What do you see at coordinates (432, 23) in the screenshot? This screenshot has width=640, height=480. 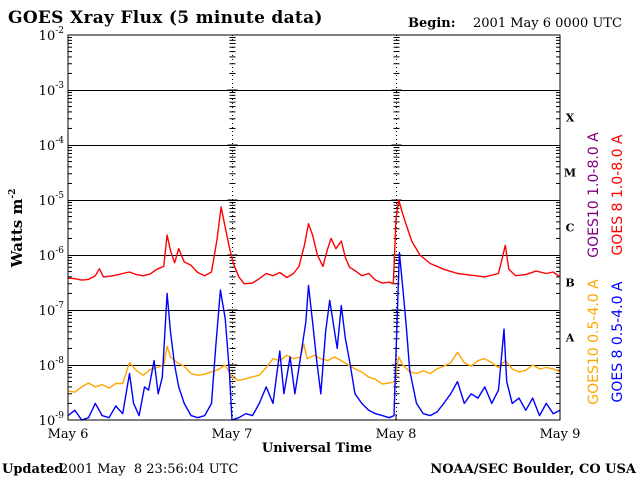 I see `begin-label: Begin:` at bounding box center [432, 23].